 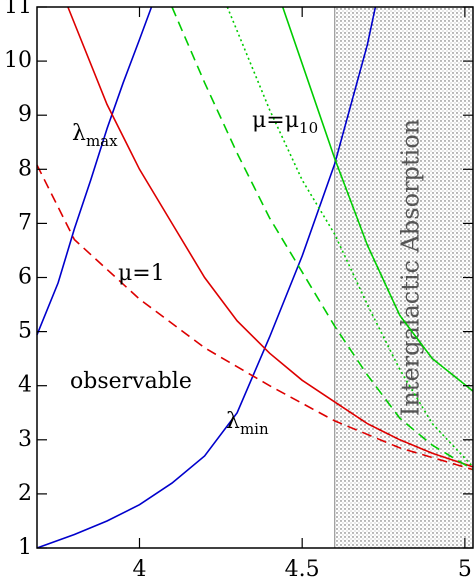 I want to click on y-tick-label: 3, so click(x=25, y=439).